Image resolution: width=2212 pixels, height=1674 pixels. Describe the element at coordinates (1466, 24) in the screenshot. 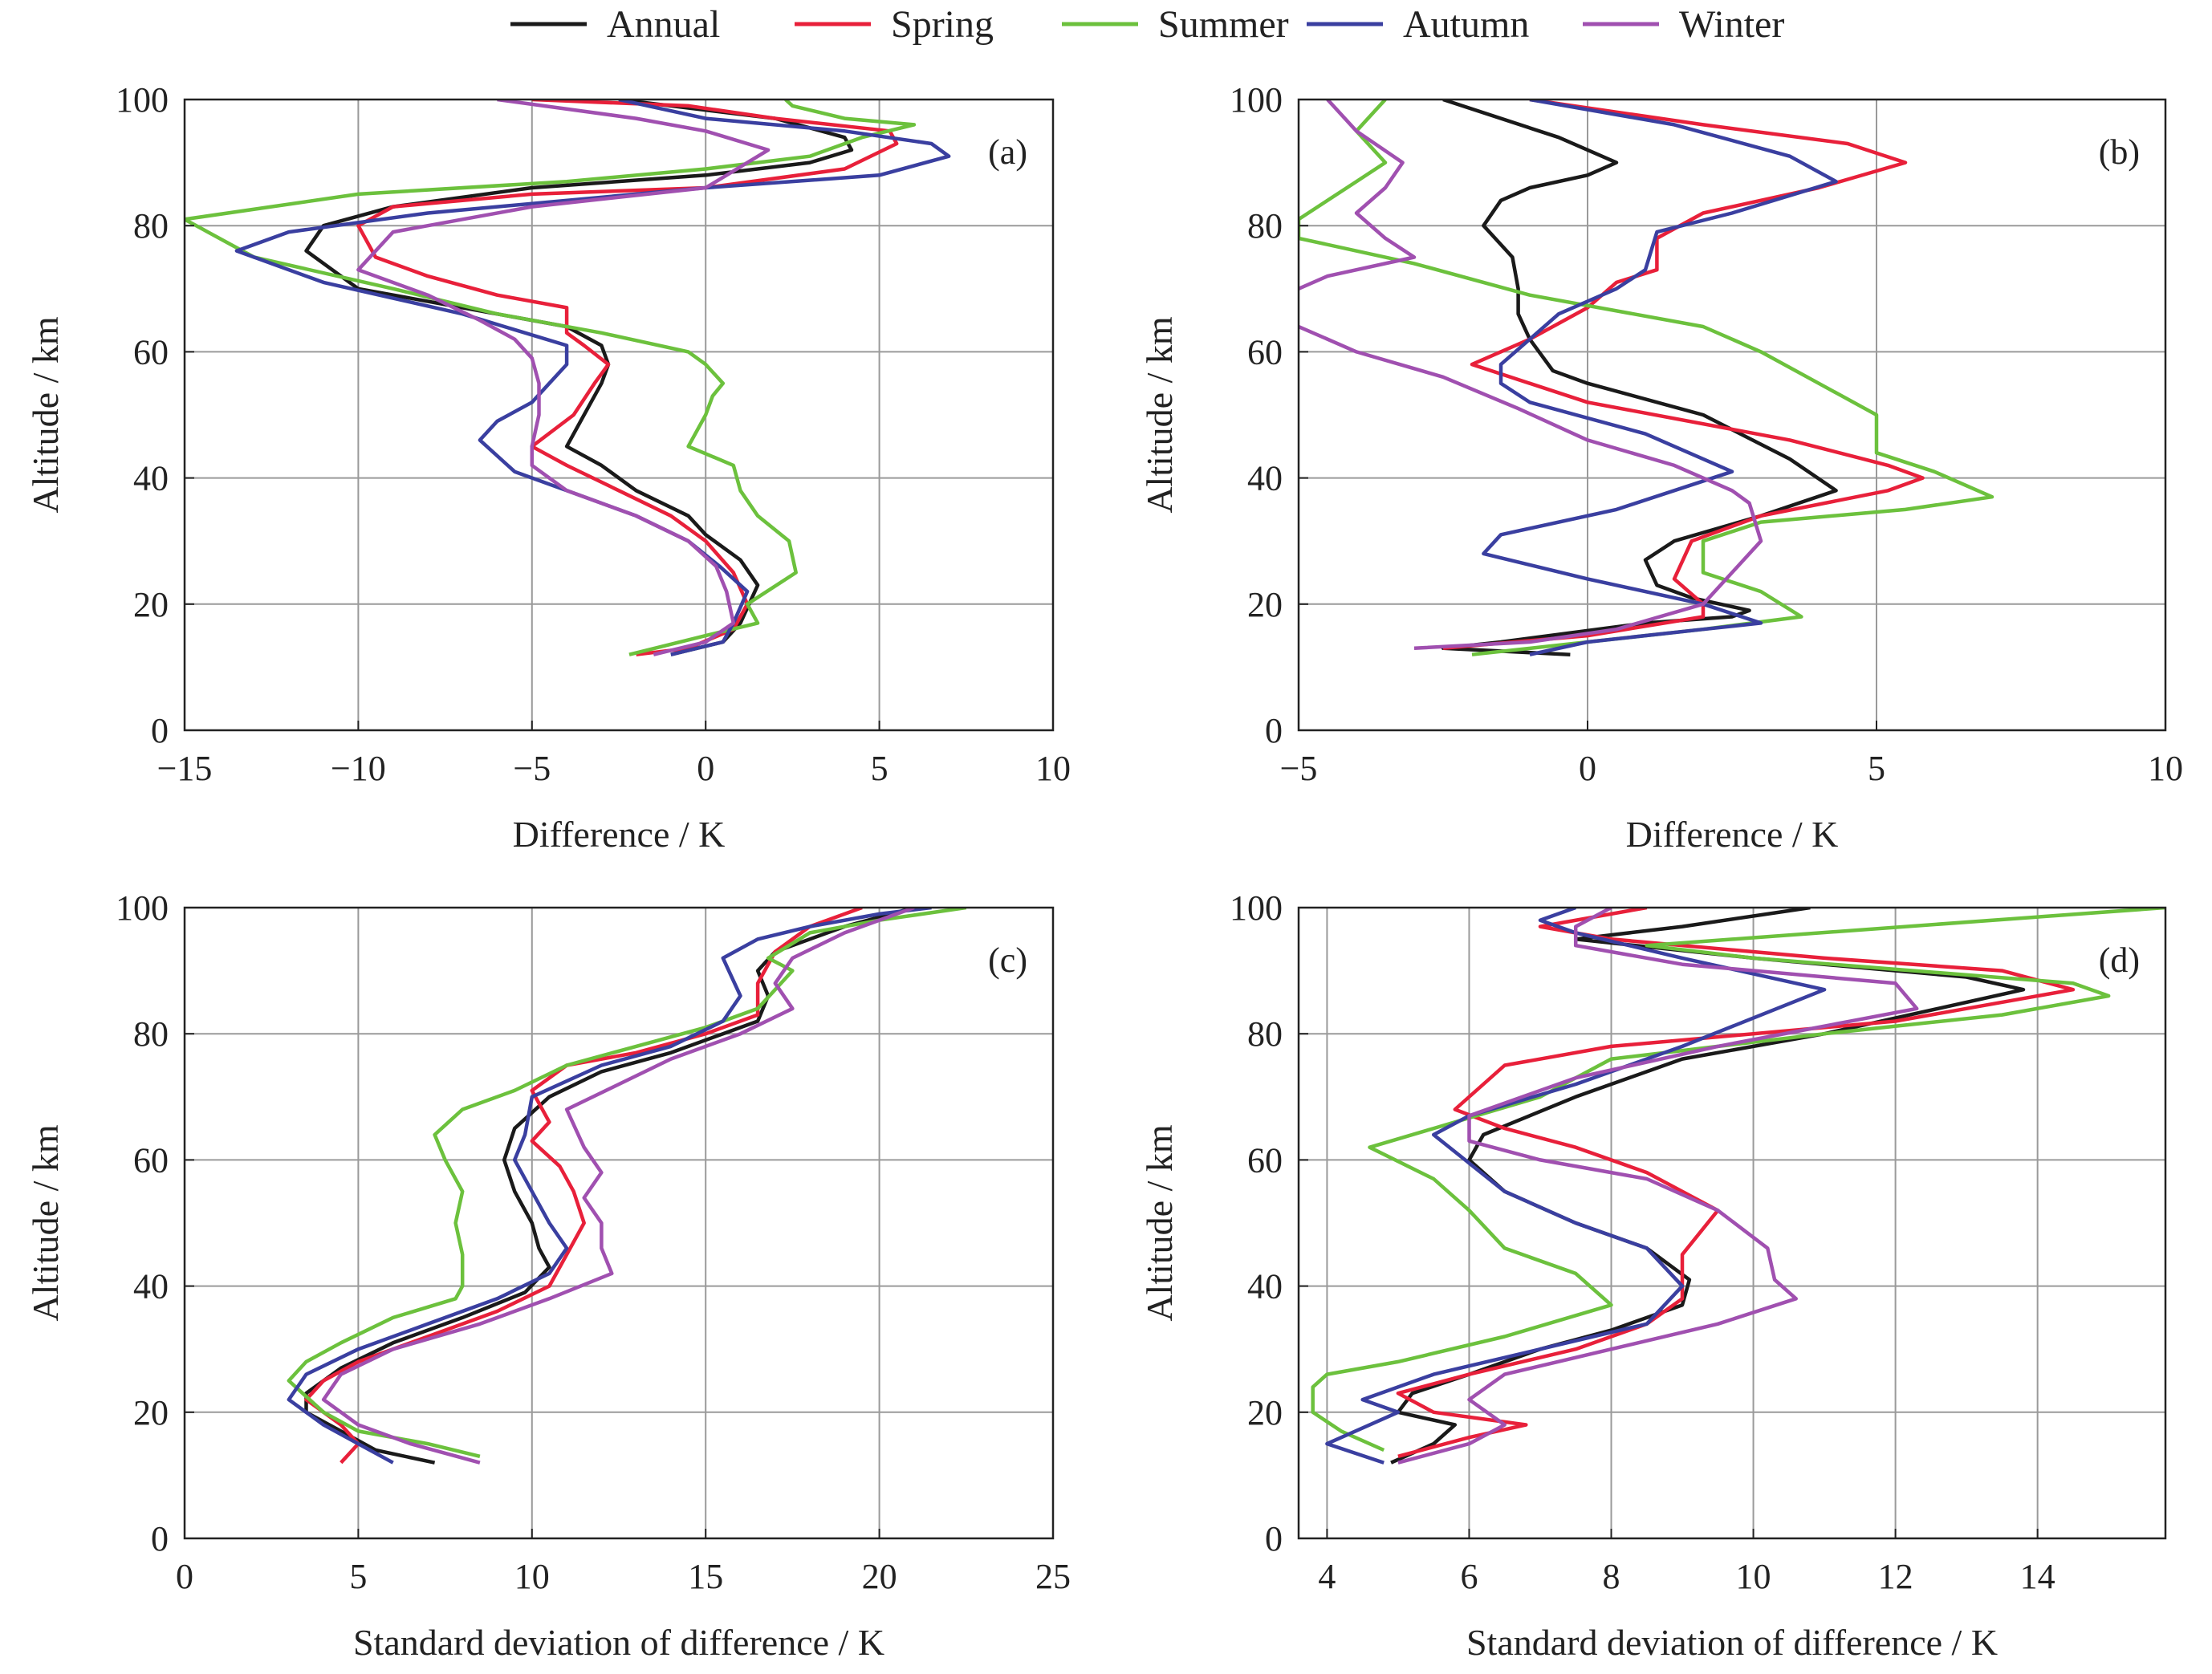

I see `legend-label: Autumn` at that location.